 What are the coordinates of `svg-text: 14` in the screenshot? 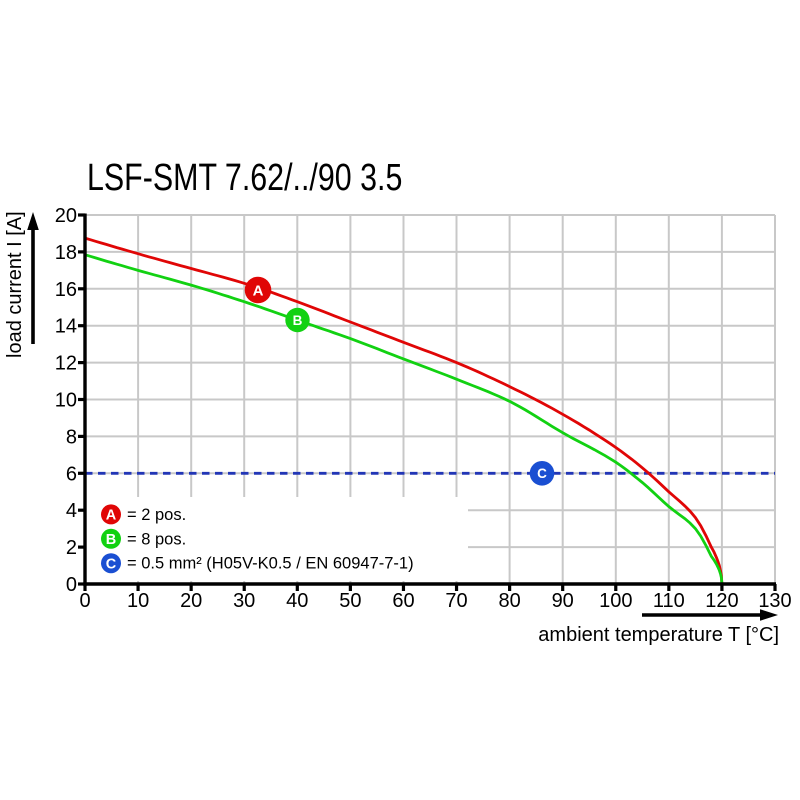 It's located at (66, 327).